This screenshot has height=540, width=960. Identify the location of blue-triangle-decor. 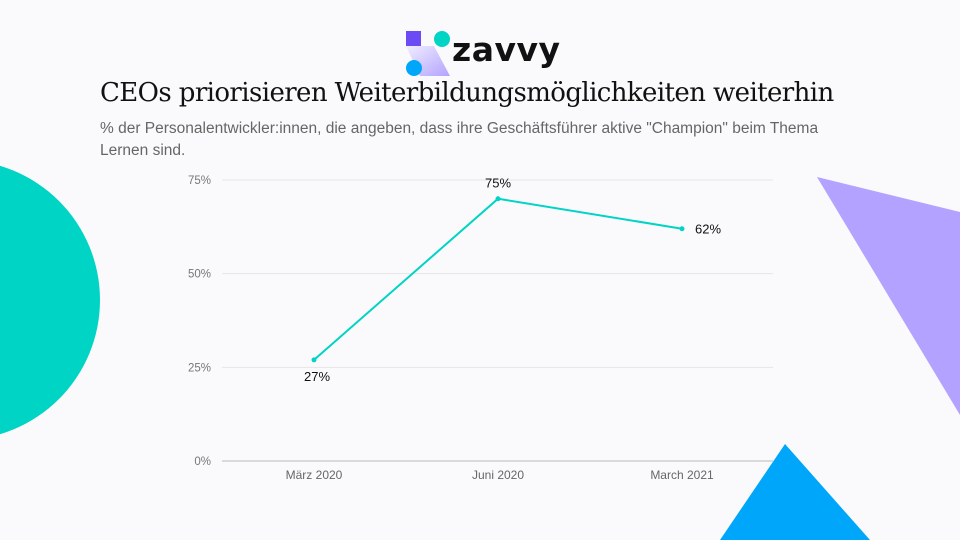
(795, 492).